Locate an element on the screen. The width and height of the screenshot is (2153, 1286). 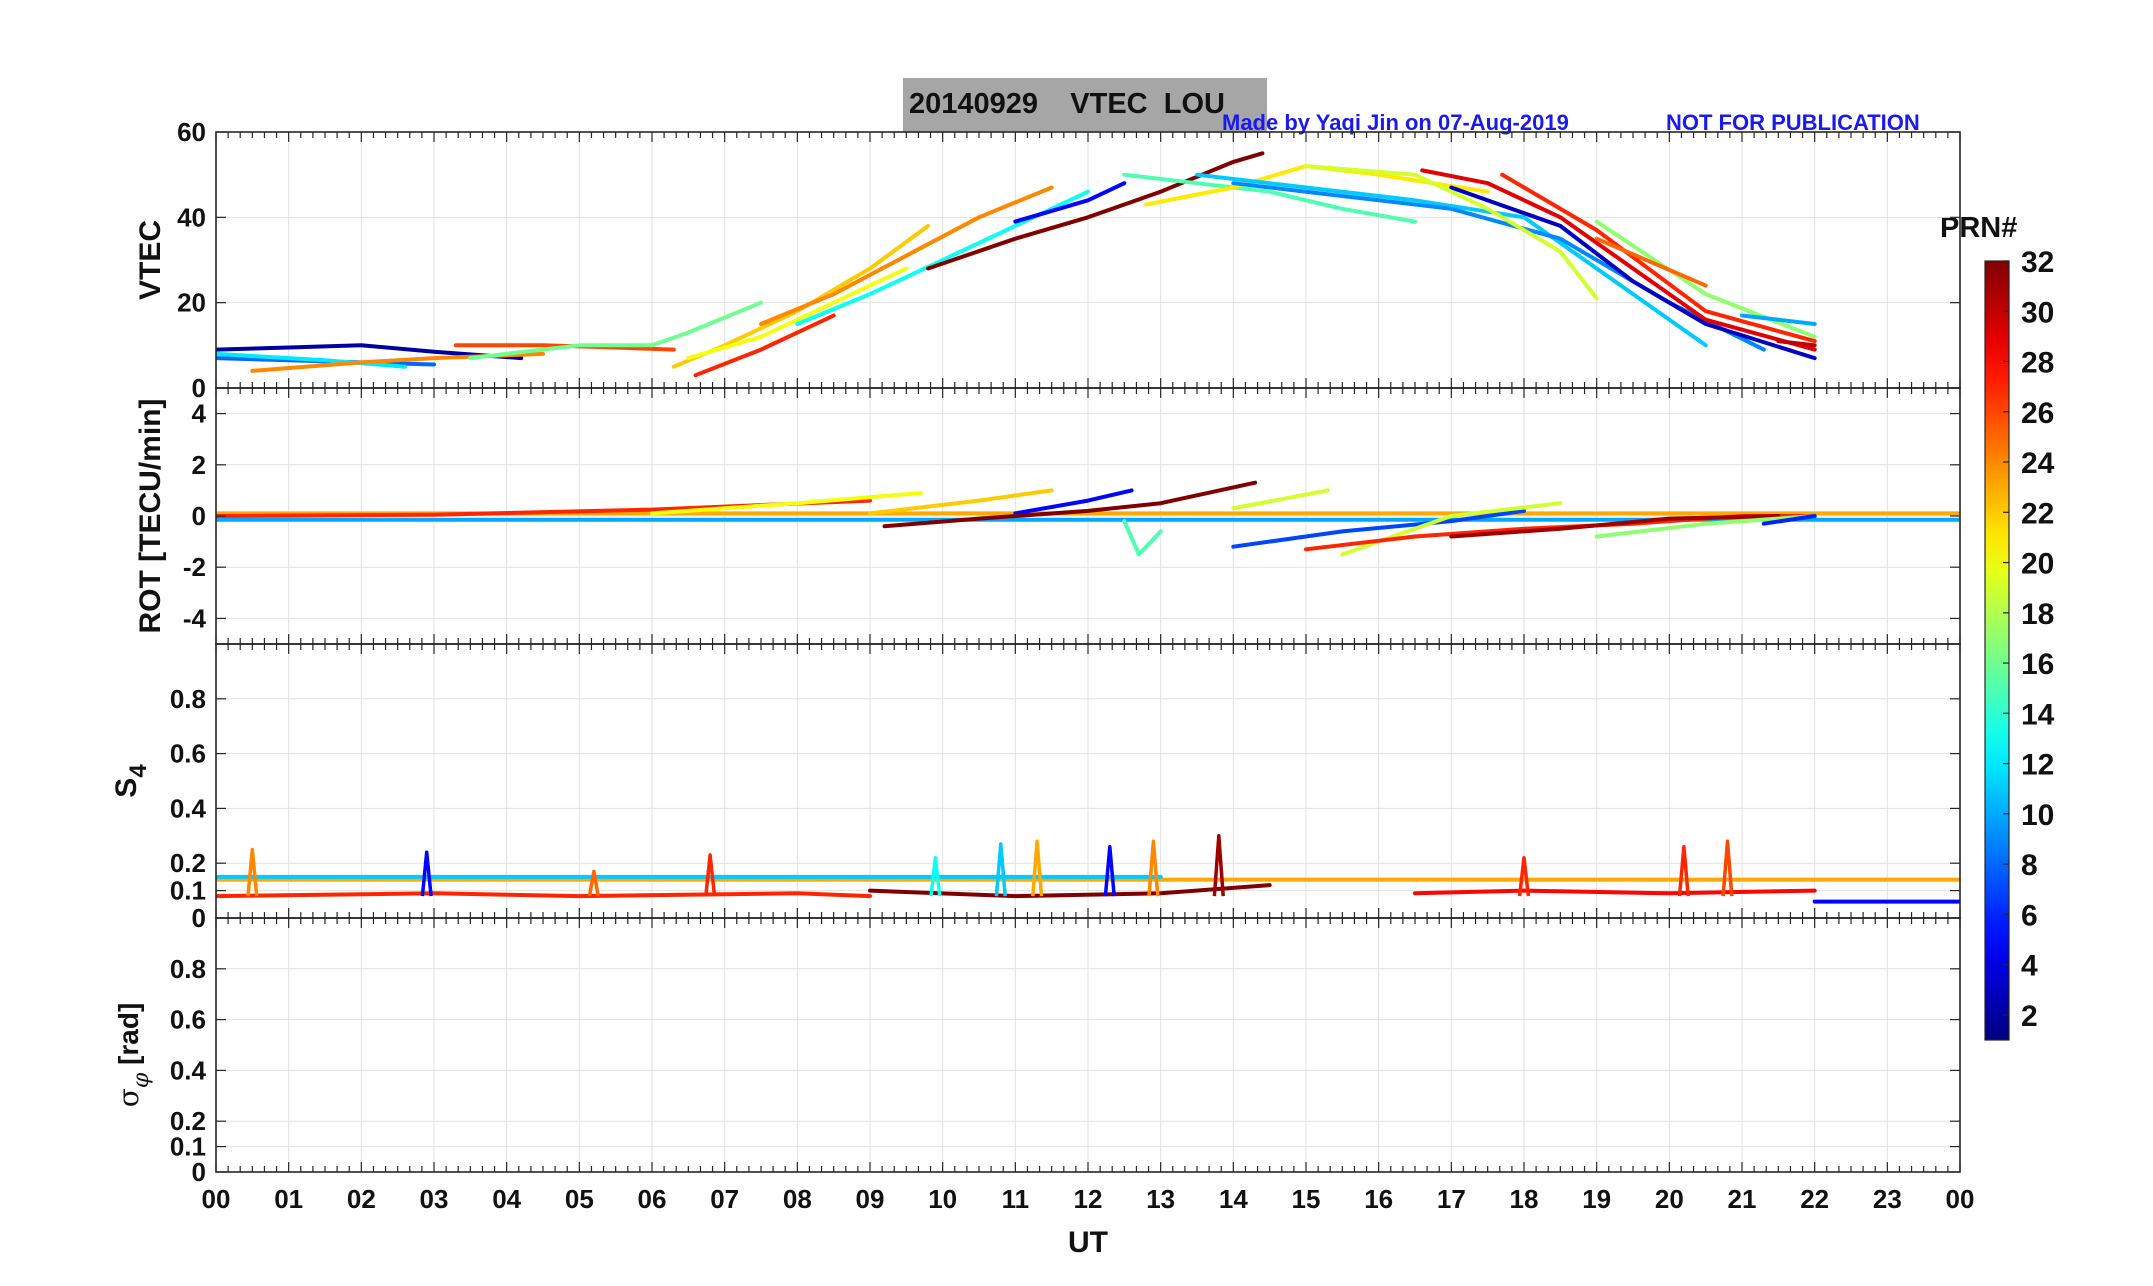
x-tick-label: 16 is located at coordinates (1378, 1199).